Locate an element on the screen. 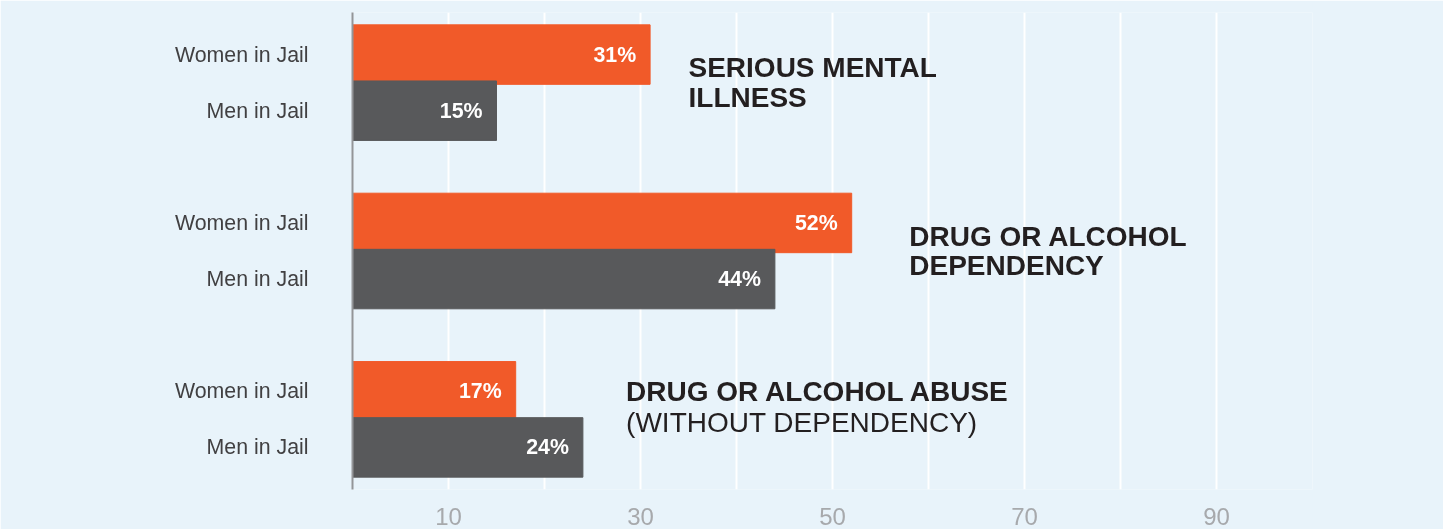 The height and width of the screenshot is (529, 1443). x-tick-label: 90 is located at coordinates (1216, 515).